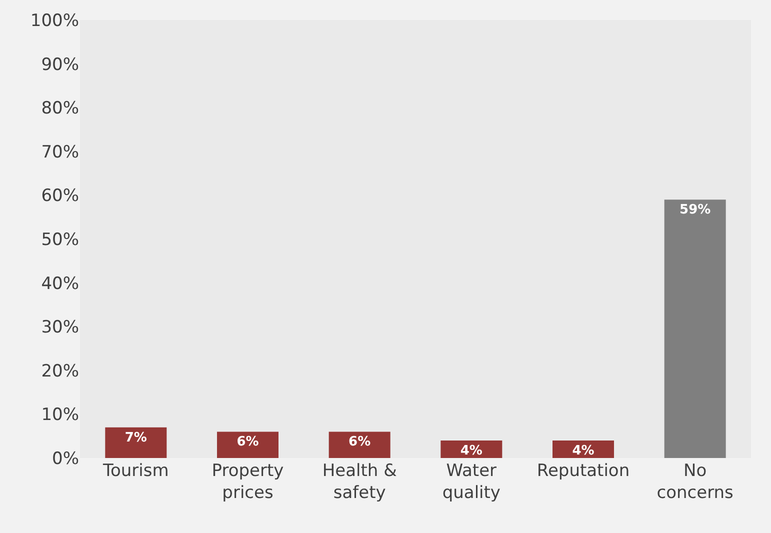 The width and height of the screenshot is (771, 533). I want to click on y-tick-label: 100%, so click(54, 20).